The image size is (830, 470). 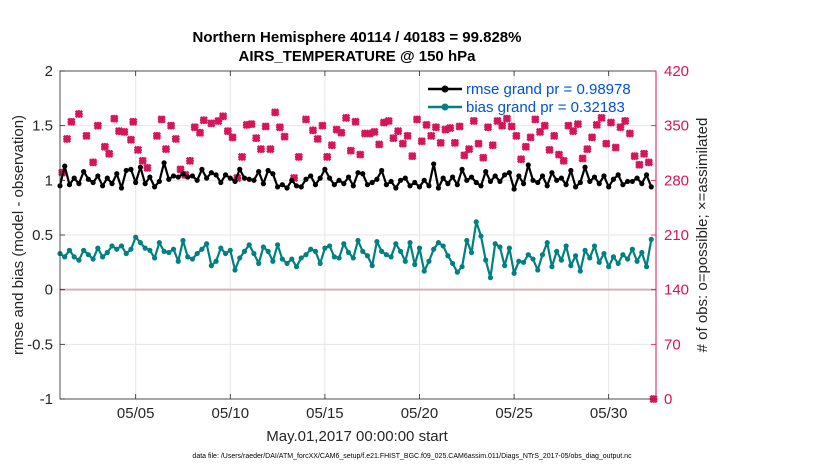 What do you see at coordinates (325, 413) in the screenshot?
I see `x-tick-label: 05/15` at bounding box center [325, 413].